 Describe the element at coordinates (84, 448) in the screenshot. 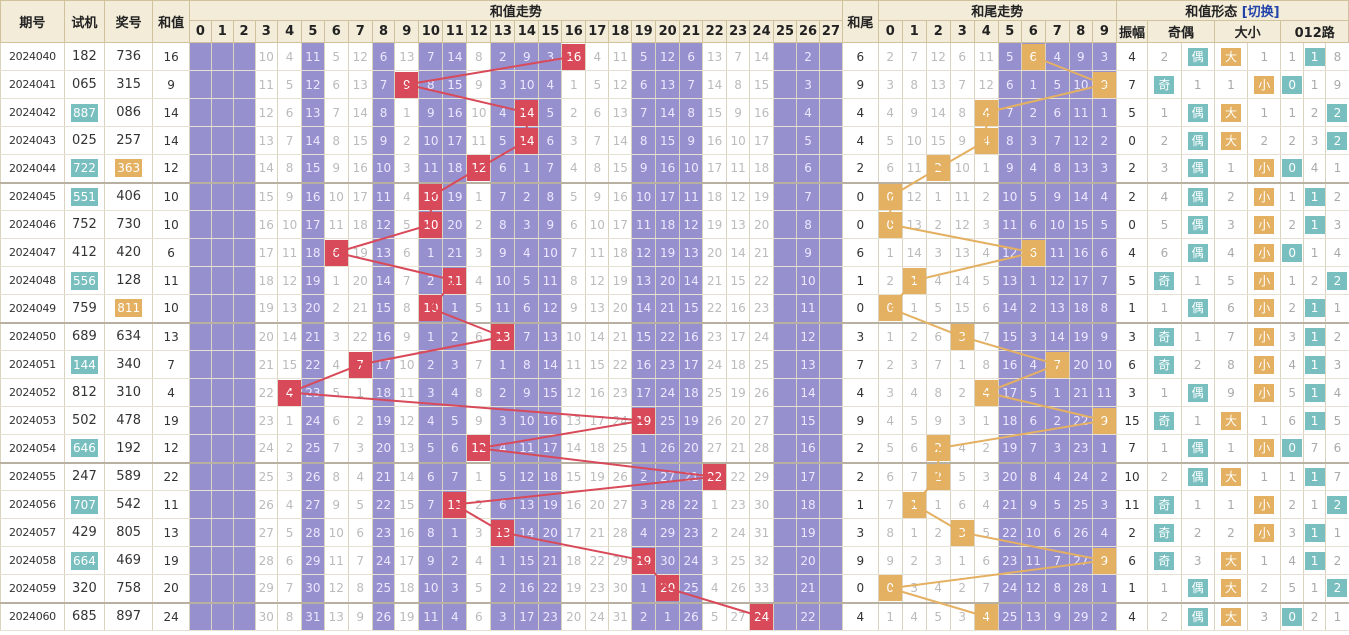

I see `trial-number: 646` at that location.